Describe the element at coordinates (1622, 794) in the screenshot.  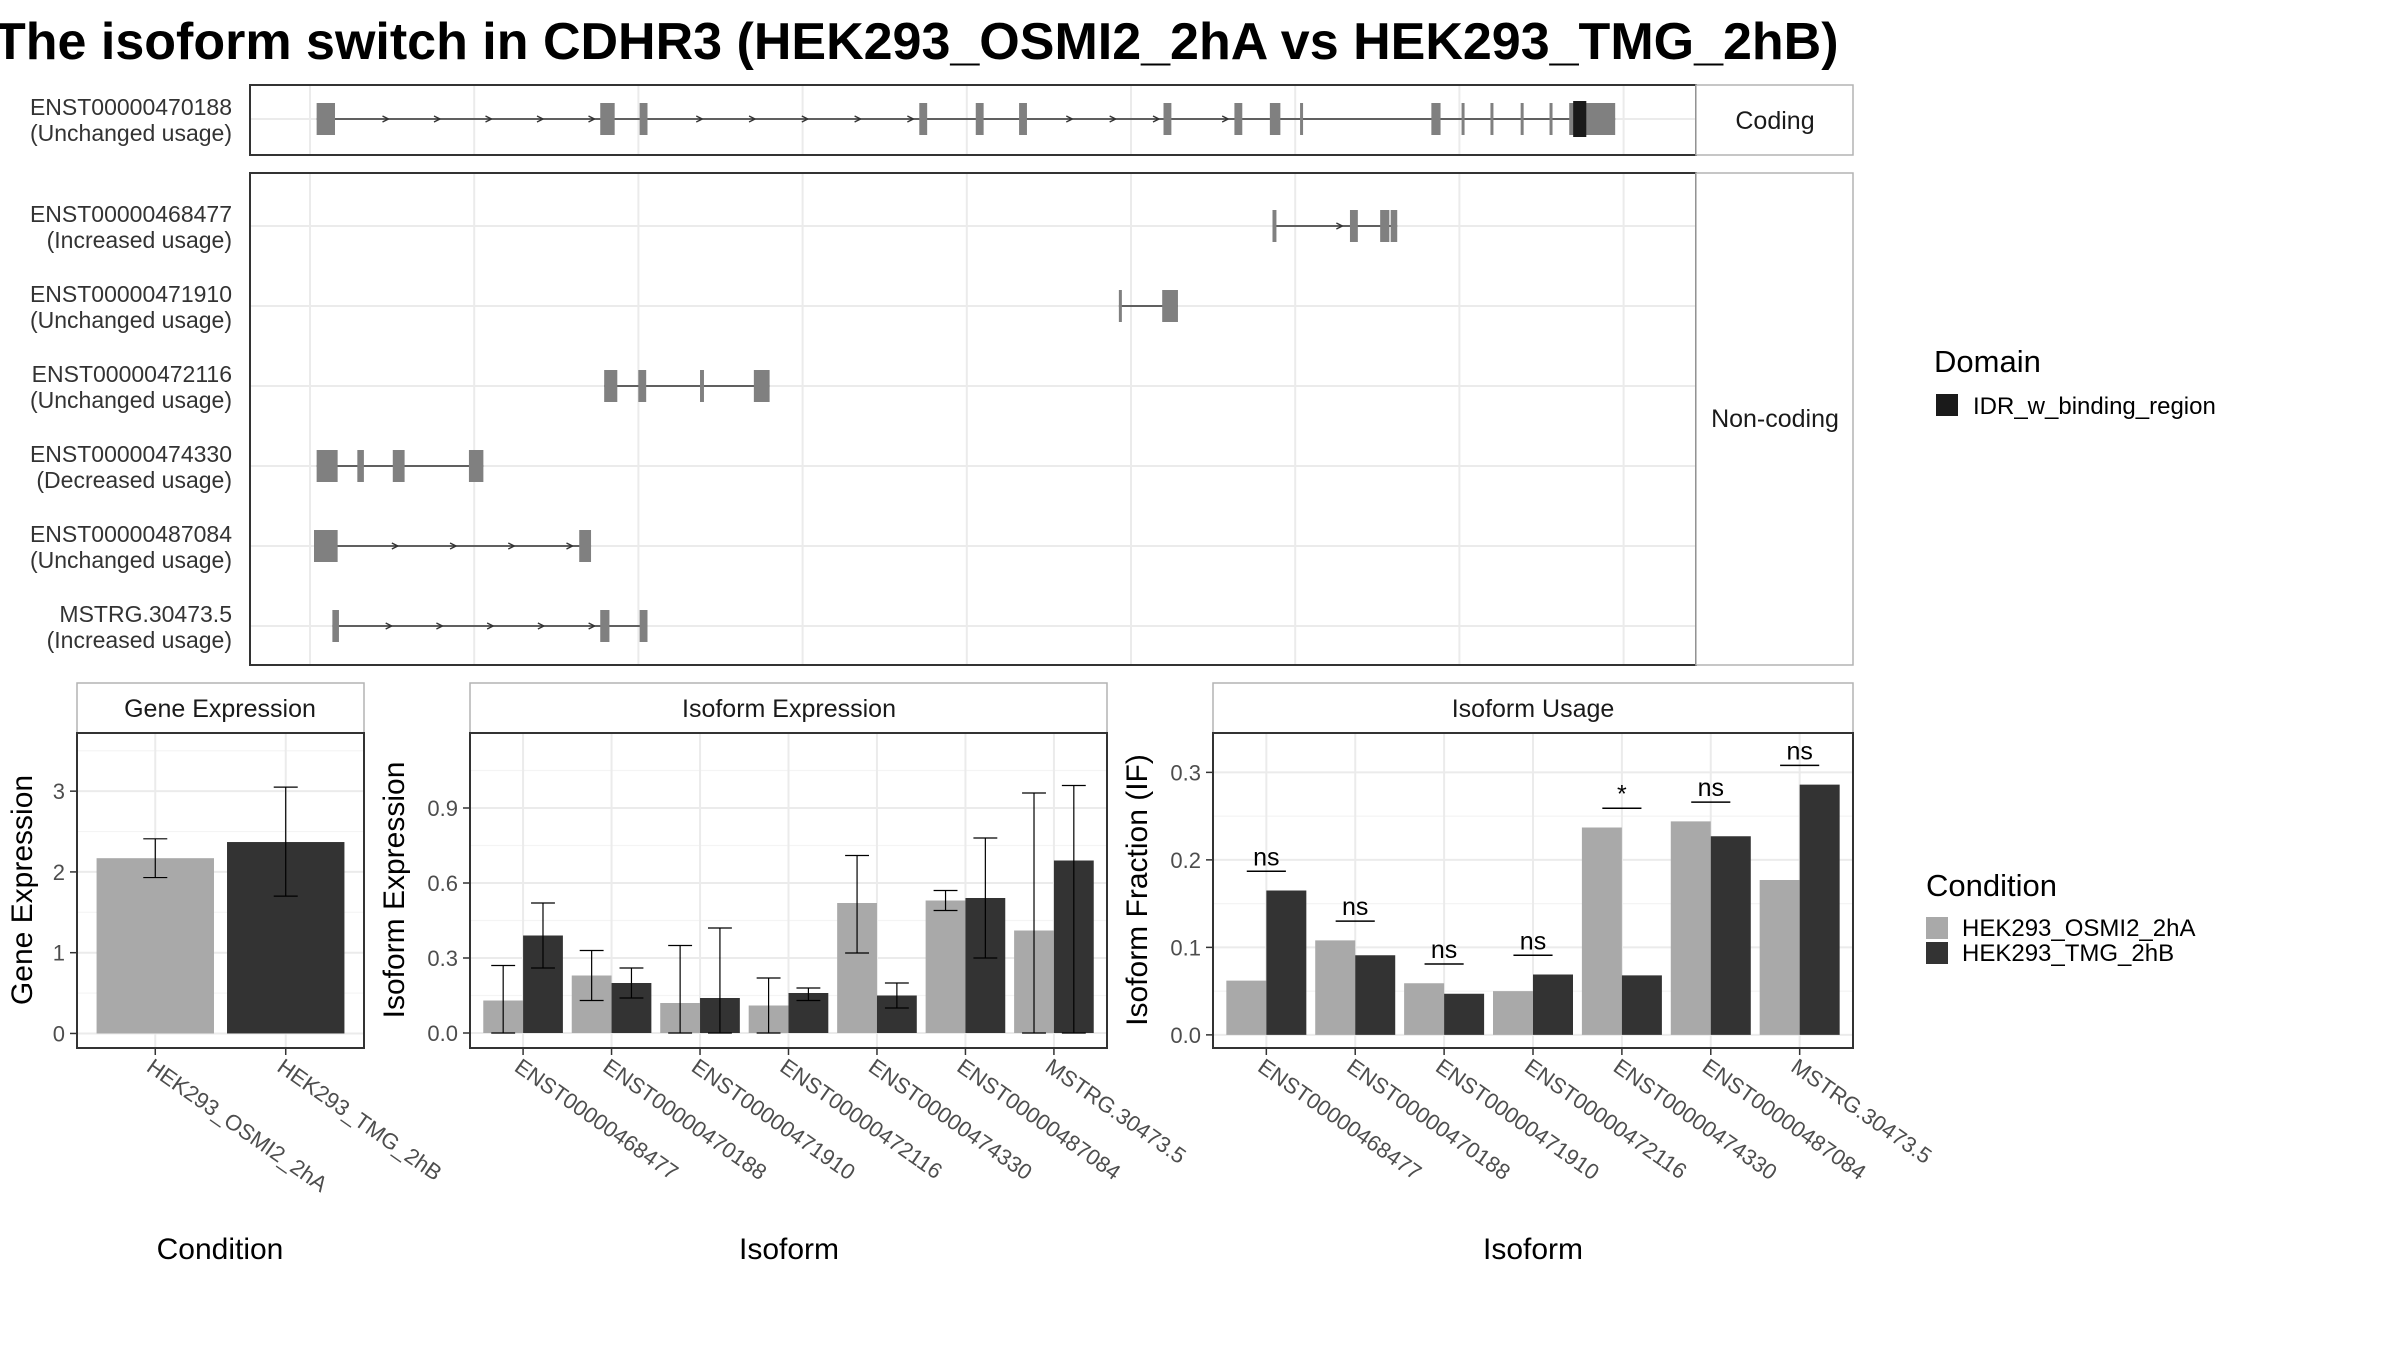
I see `significance-label: *` at that location.